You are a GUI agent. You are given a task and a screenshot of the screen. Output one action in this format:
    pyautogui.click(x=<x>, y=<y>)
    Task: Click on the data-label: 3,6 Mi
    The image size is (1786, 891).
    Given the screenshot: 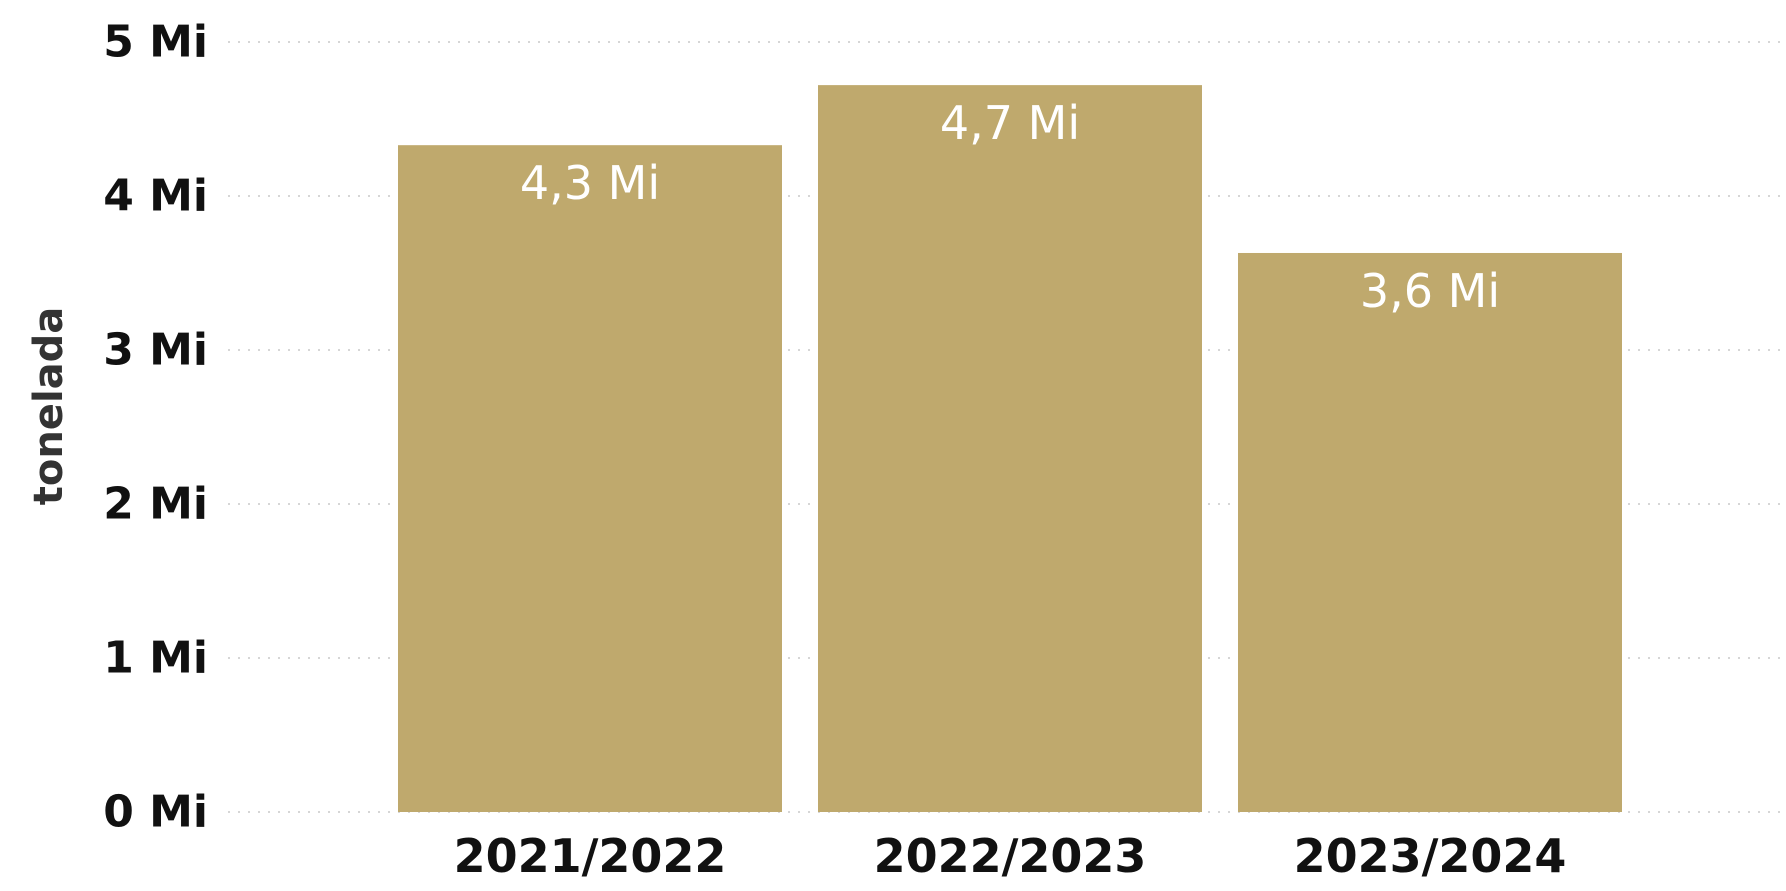 What is the action you would take?
    pyautogui.click(x=1430, y=291)
    